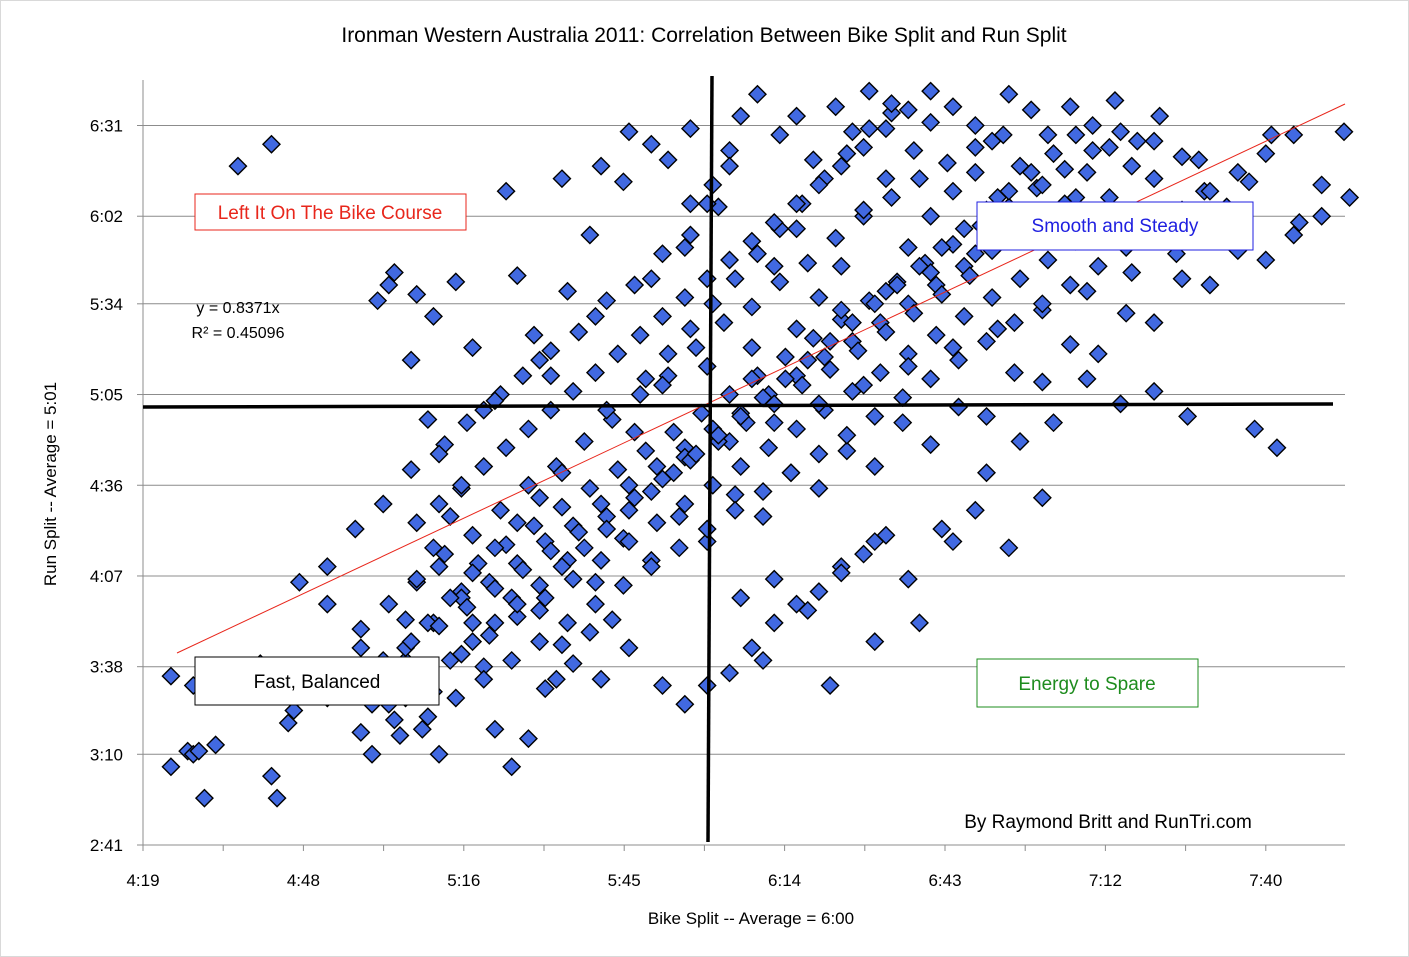 The height and width of the screenshot is (957, 1409). What do you see at coordinates (106, 485) in the screenshot?
I see `y-tick-label: 4:36` at bounding box center [106, 485].